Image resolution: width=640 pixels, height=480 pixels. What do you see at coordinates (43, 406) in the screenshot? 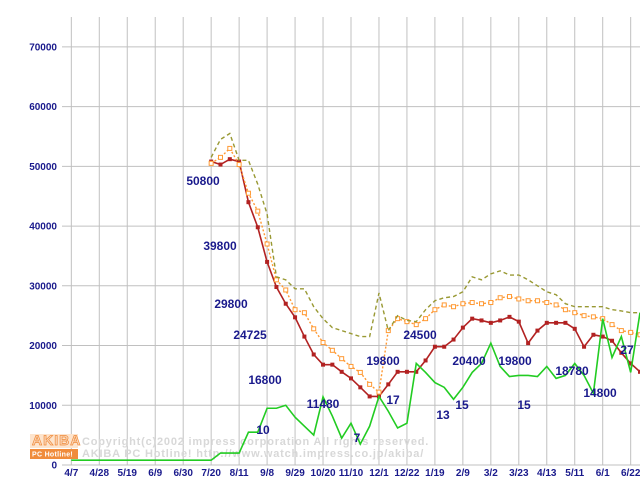
I see `y-axis-tick-label: 10000` at bounding box center [43, 406].